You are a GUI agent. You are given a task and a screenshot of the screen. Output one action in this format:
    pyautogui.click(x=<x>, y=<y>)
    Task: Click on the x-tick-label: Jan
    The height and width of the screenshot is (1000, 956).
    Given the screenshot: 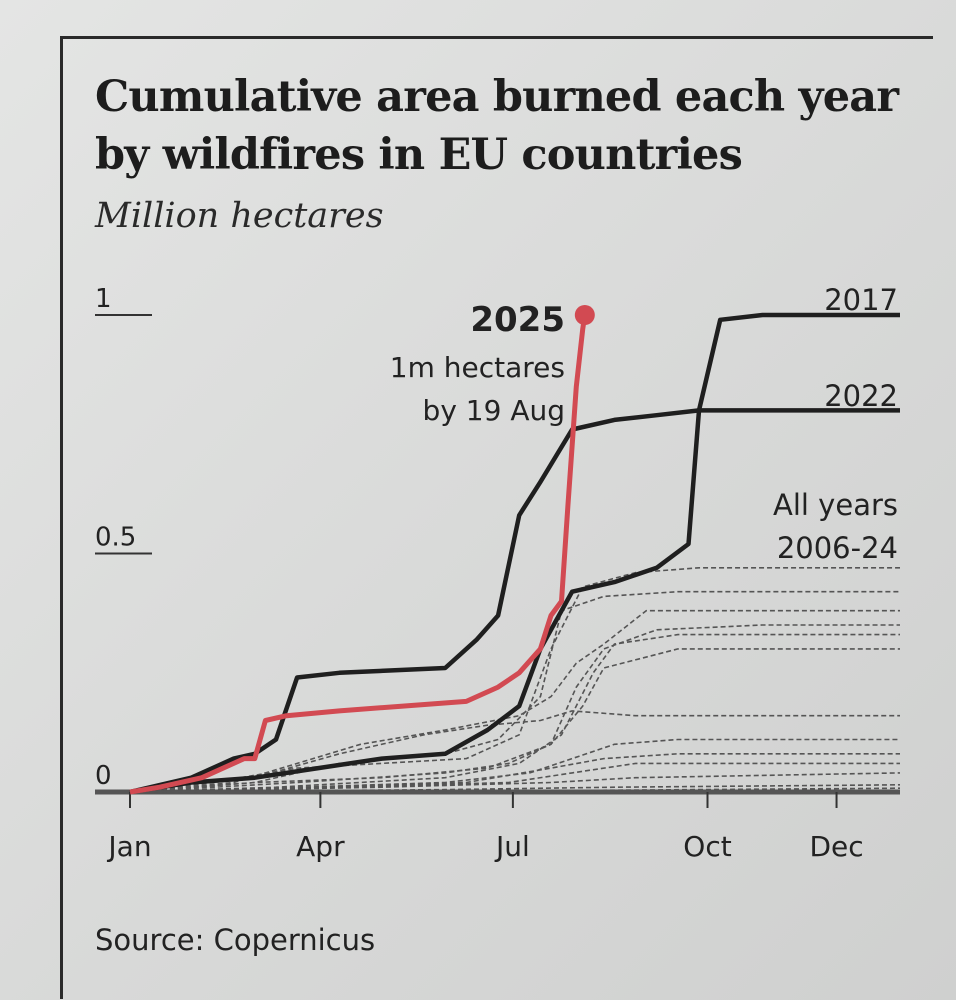 What is the action you would take?
    pyautogui.click(x=128, y=846)
    